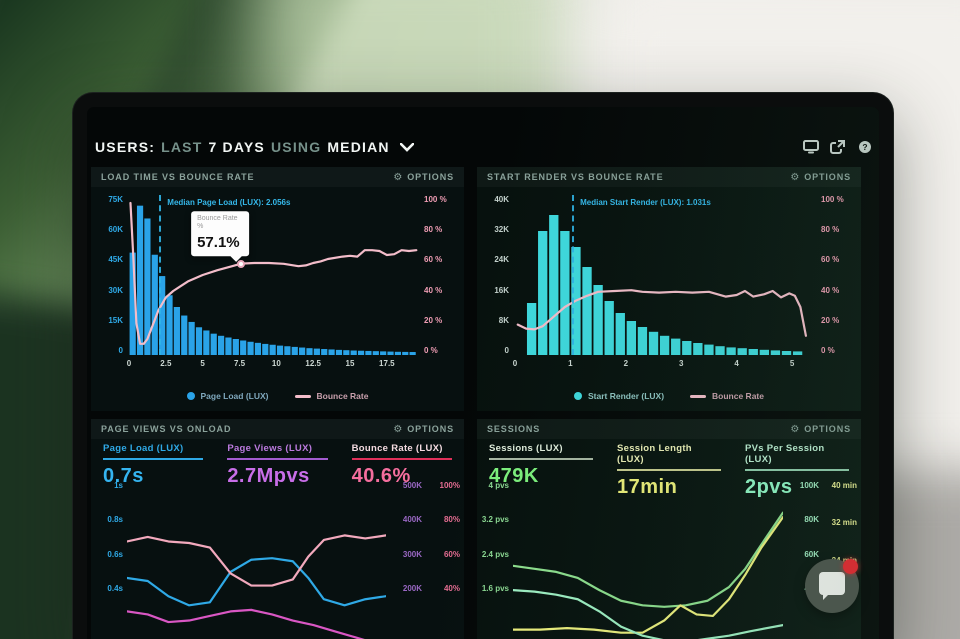 This screenshot has width=960, height=639. I want to click on sessions-lines, so click(648, 572).